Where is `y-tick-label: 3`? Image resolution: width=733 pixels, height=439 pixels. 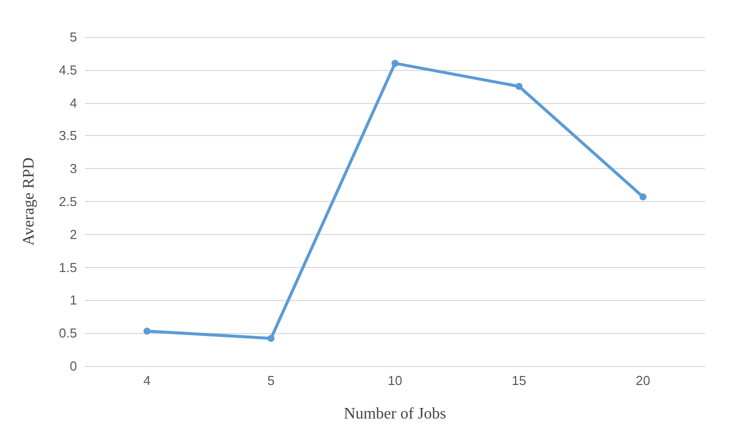
y-tick-label: 3 is located at coordinates (73, 168).